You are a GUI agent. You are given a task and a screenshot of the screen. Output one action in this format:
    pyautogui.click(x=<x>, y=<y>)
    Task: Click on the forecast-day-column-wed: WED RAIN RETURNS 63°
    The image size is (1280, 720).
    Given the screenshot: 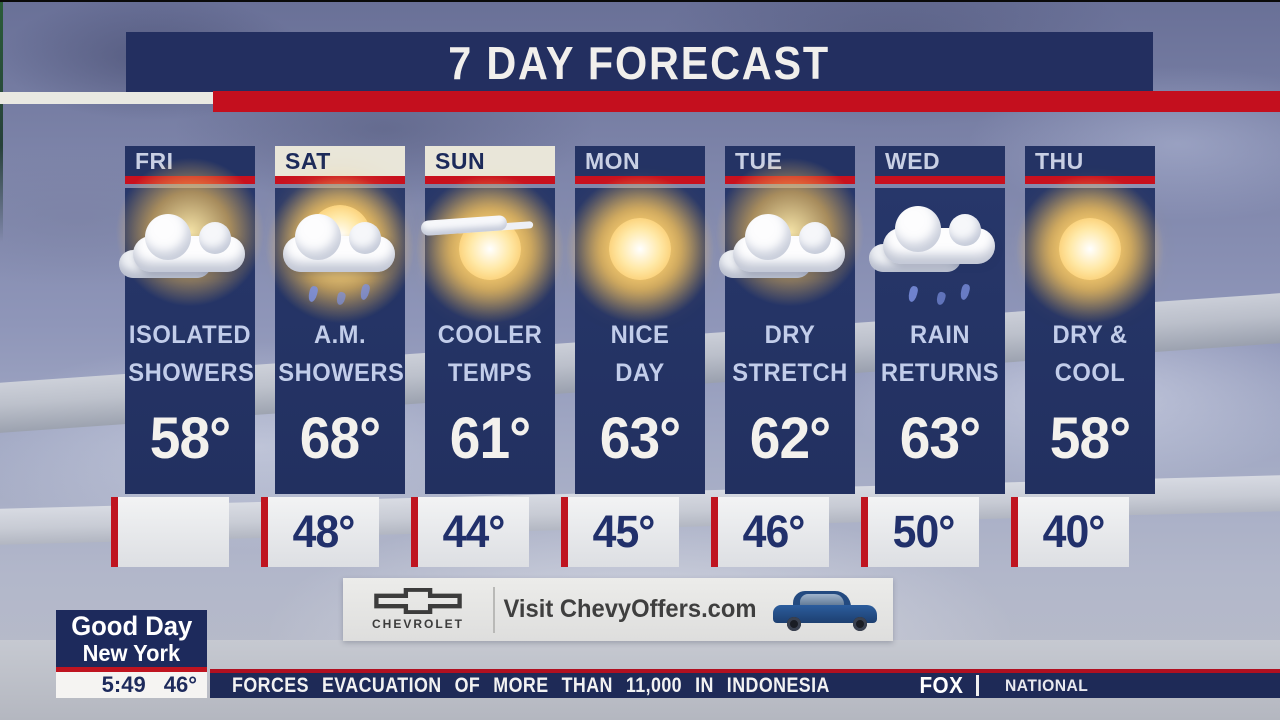 What is the action you would take?
    pyautogui.click(x=933, y=356)
    